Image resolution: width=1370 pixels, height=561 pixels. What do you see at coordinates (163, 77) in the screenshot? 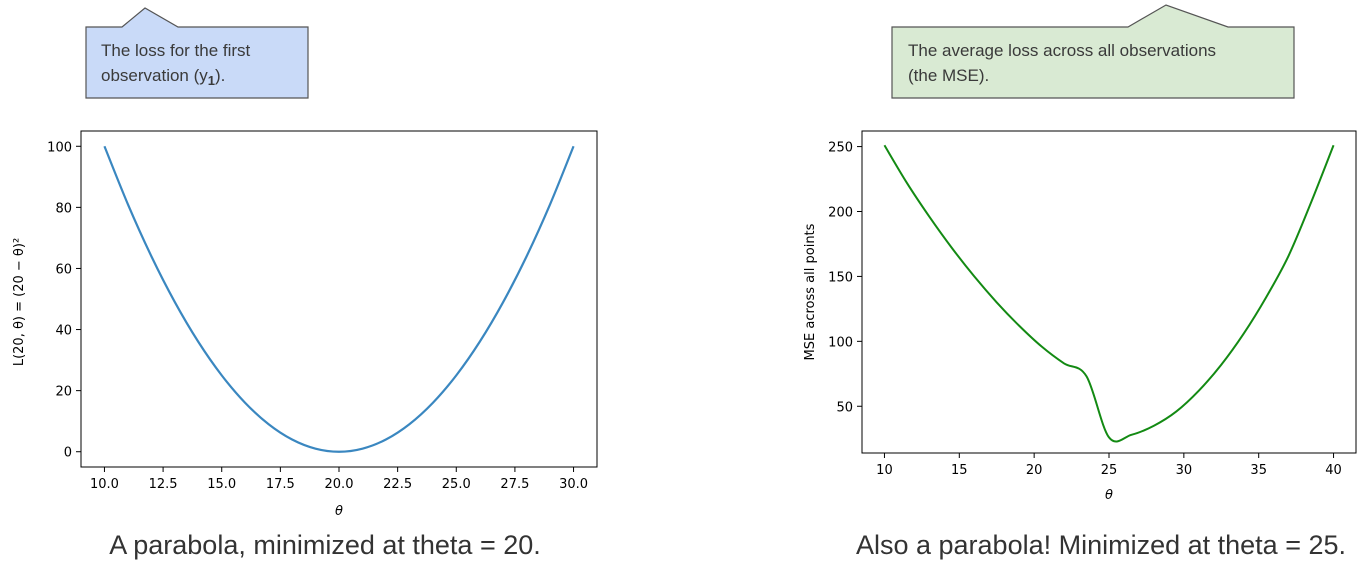
I see `callout-1-line2: observation (y1).` at bounding box center [163, 77].